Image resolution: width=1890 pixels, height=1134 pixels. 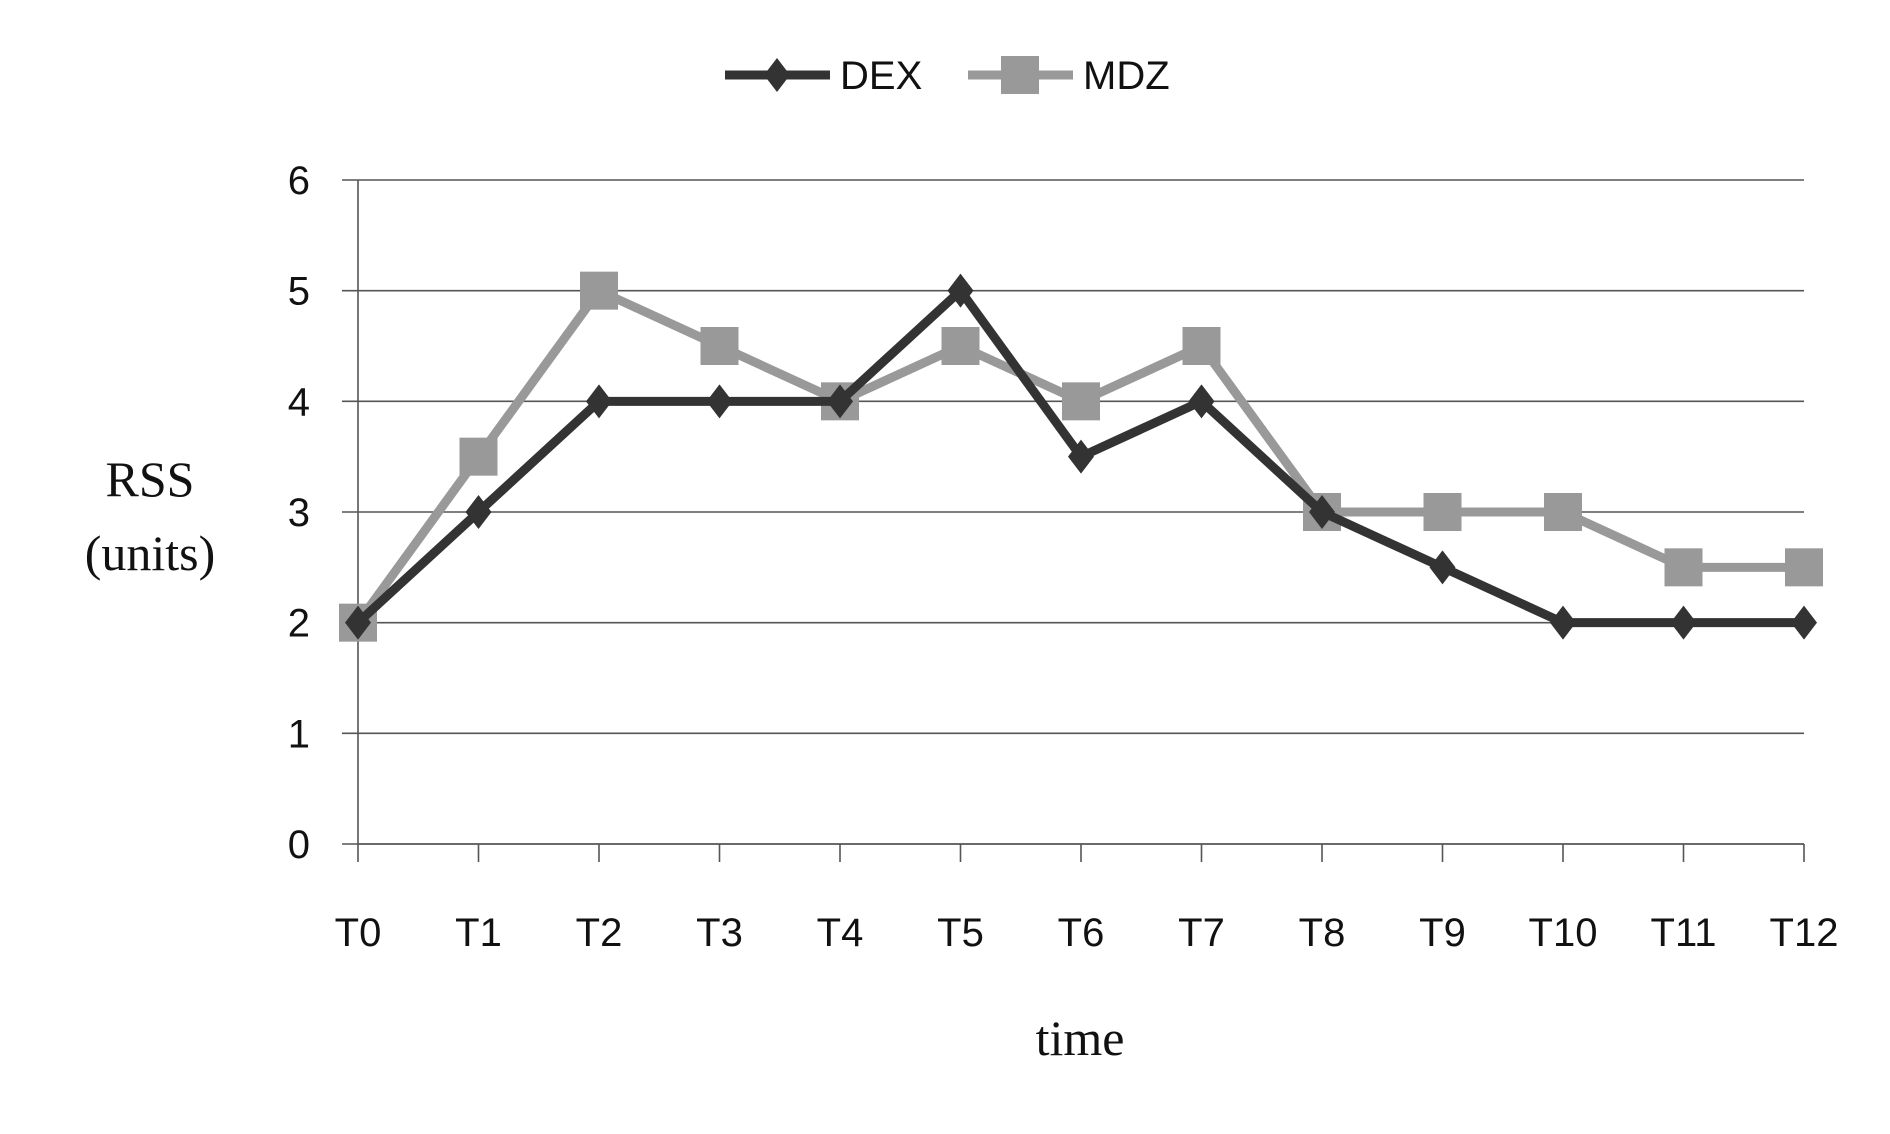 I want to click on legend: DEX MDZ, so click(x=947, y=76).